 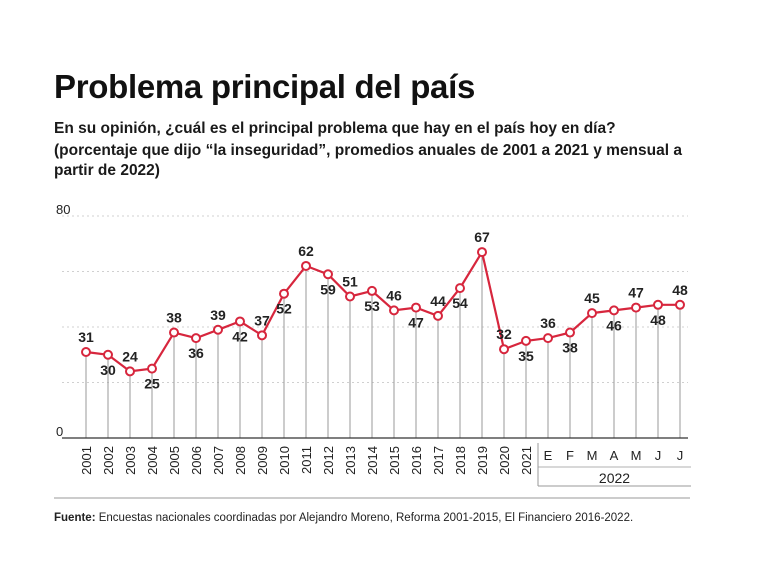 I want to click on source-label: Fuente:, so click(x=75, y=518).